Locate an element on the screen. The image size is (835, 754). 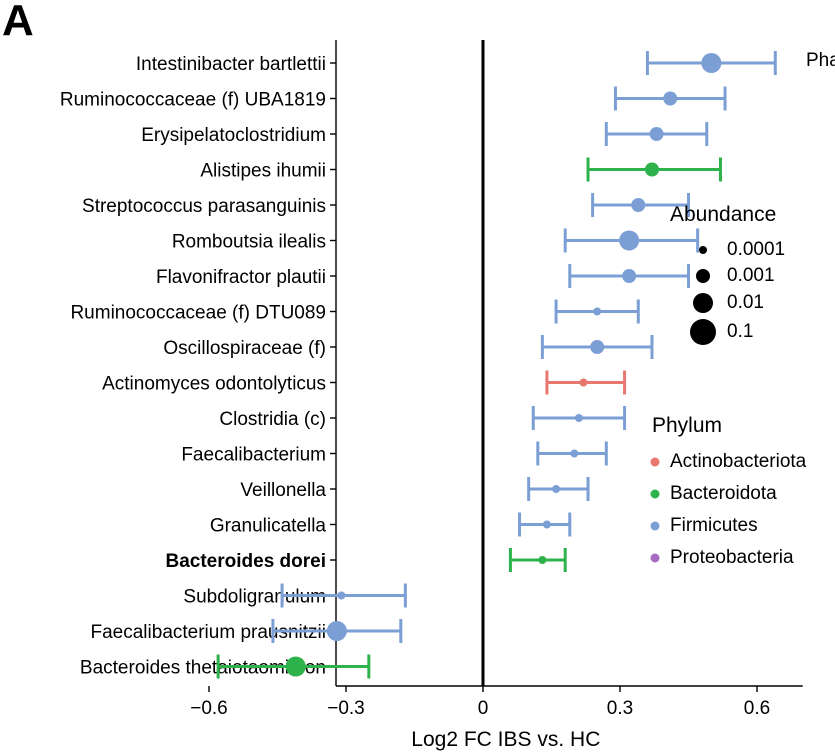
taxon-label: Erysipelatoclostridium is located at coordinates (233, 135).